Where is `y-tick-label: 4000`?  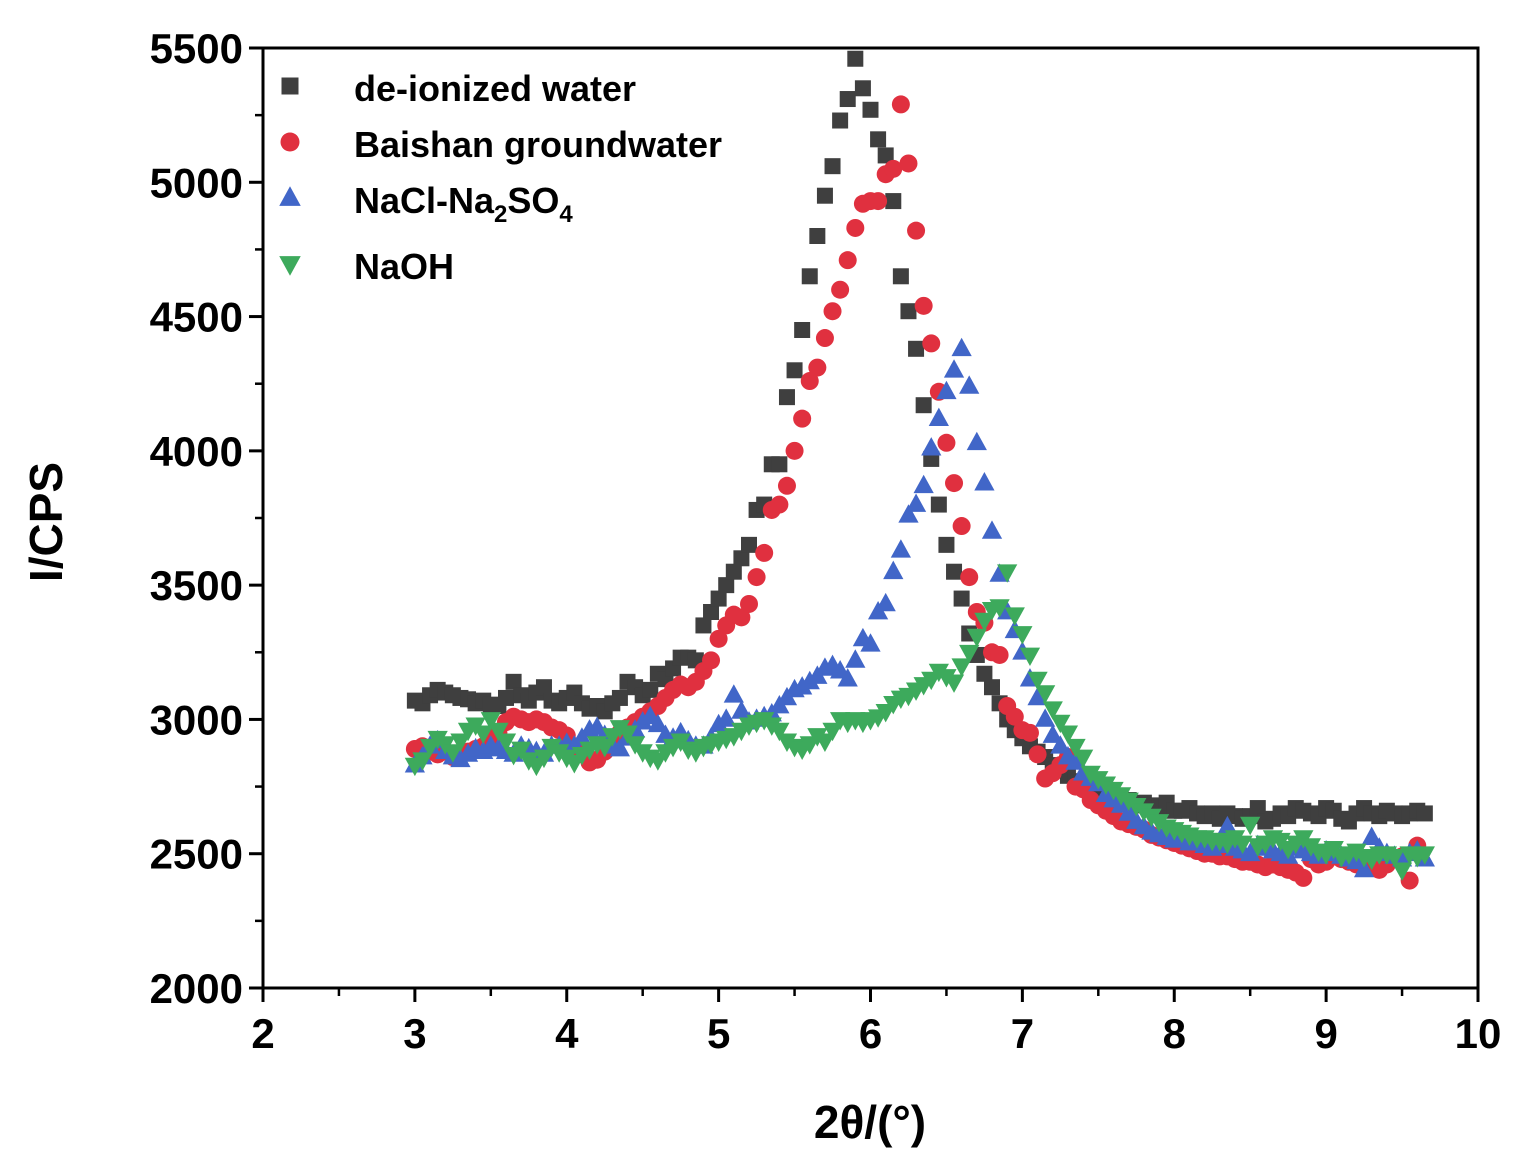
y-tick-label: 4000 is located at coordinates (196, 451).